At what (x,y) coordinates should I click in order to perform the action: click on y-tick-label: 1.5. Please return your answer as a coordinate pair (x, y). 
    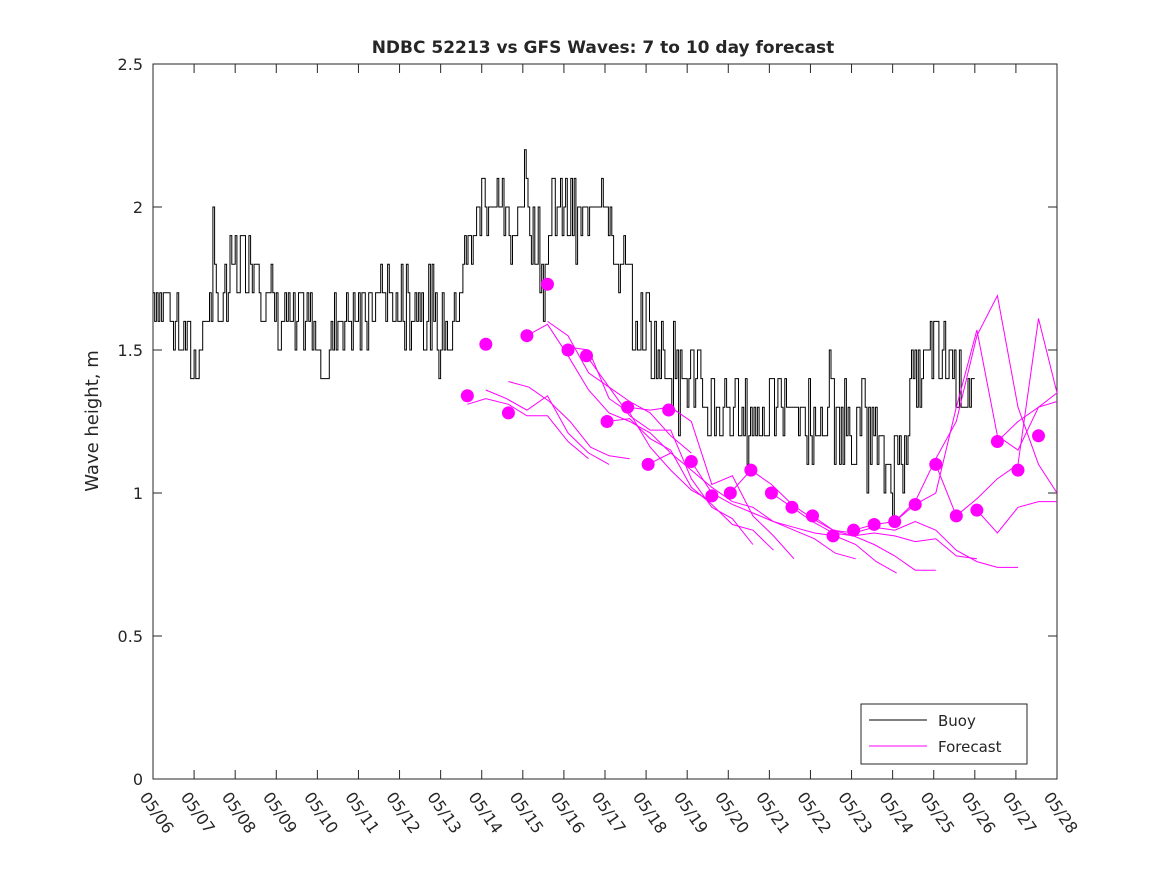
    Looking at the image, I should click on (130, 350).